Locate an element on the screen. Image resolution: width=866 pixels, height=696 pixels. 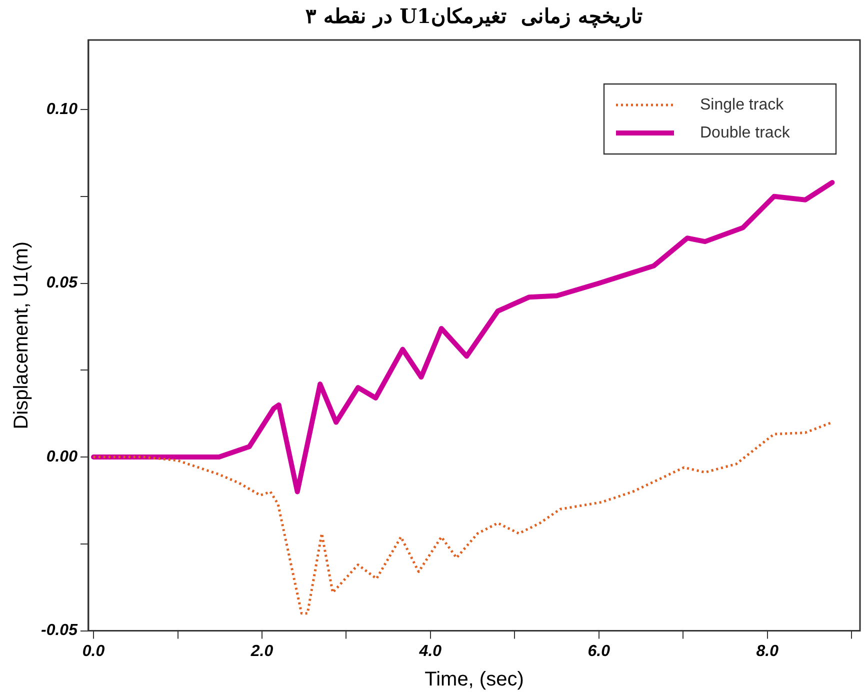
legend-label: Double track is located at coordinates (745, 133).